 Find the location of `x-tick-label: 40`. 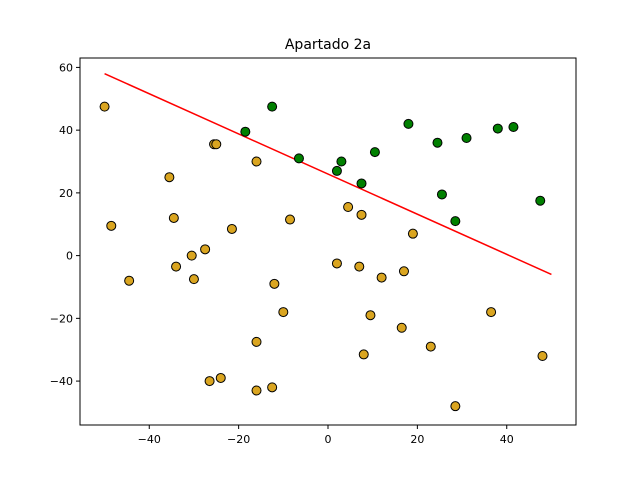

x-tick-label: 40 is located at coordinates (507, 439).